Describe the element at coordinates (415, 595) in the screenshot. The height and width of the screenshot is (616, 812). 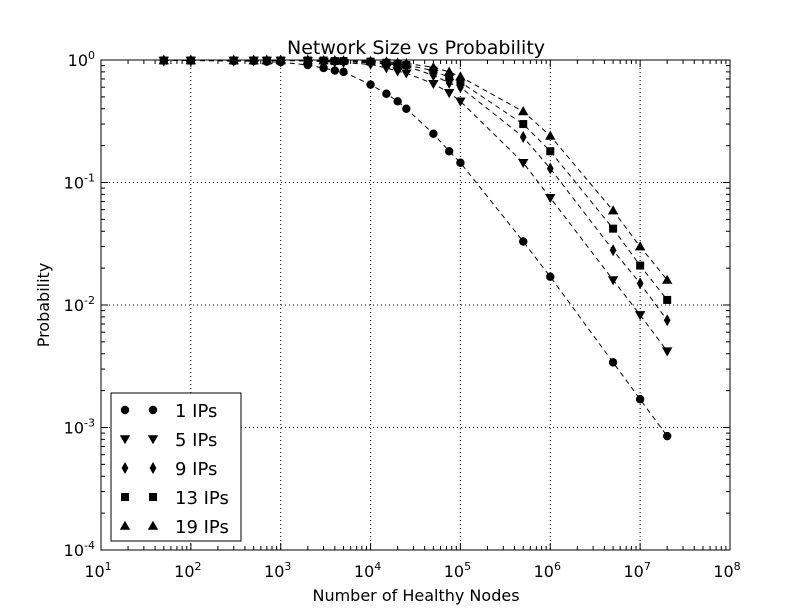
I see `x-axis-label: Number of Healthy Nodes` at that location.